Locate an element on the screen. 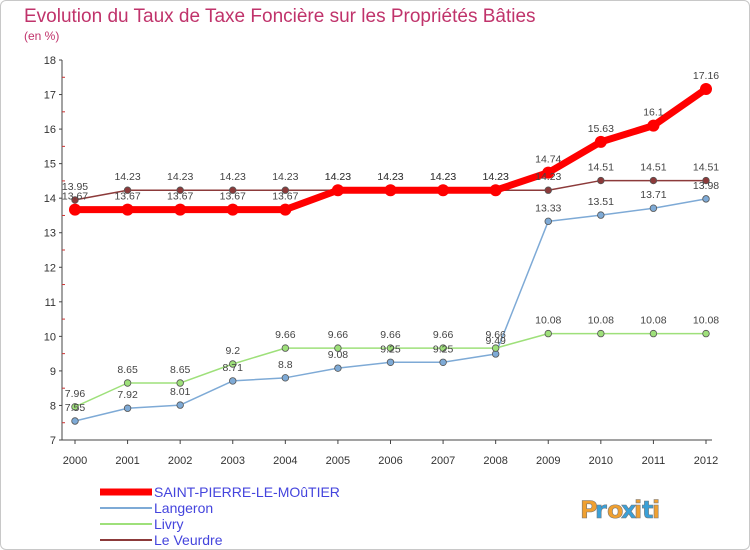  y-tick-label: 7 is located at coordinates (53, 441).